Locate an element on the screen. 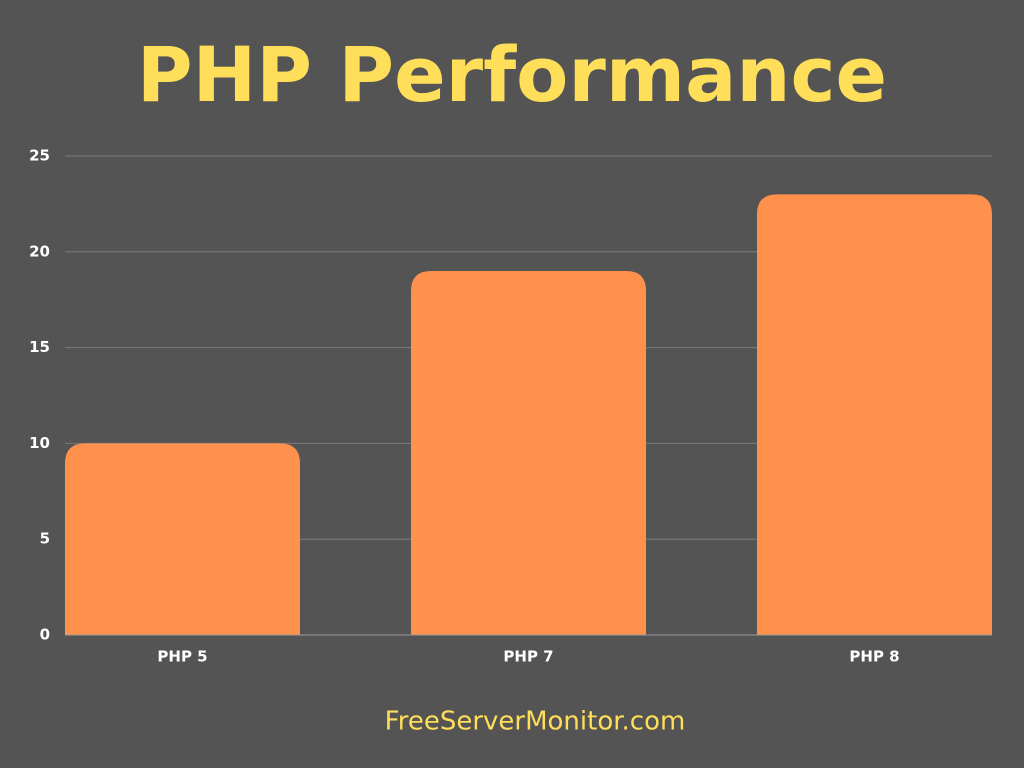 The image size is (1024, 768). x-tick-label: PHP 5 is located at coordinates (182, 657).